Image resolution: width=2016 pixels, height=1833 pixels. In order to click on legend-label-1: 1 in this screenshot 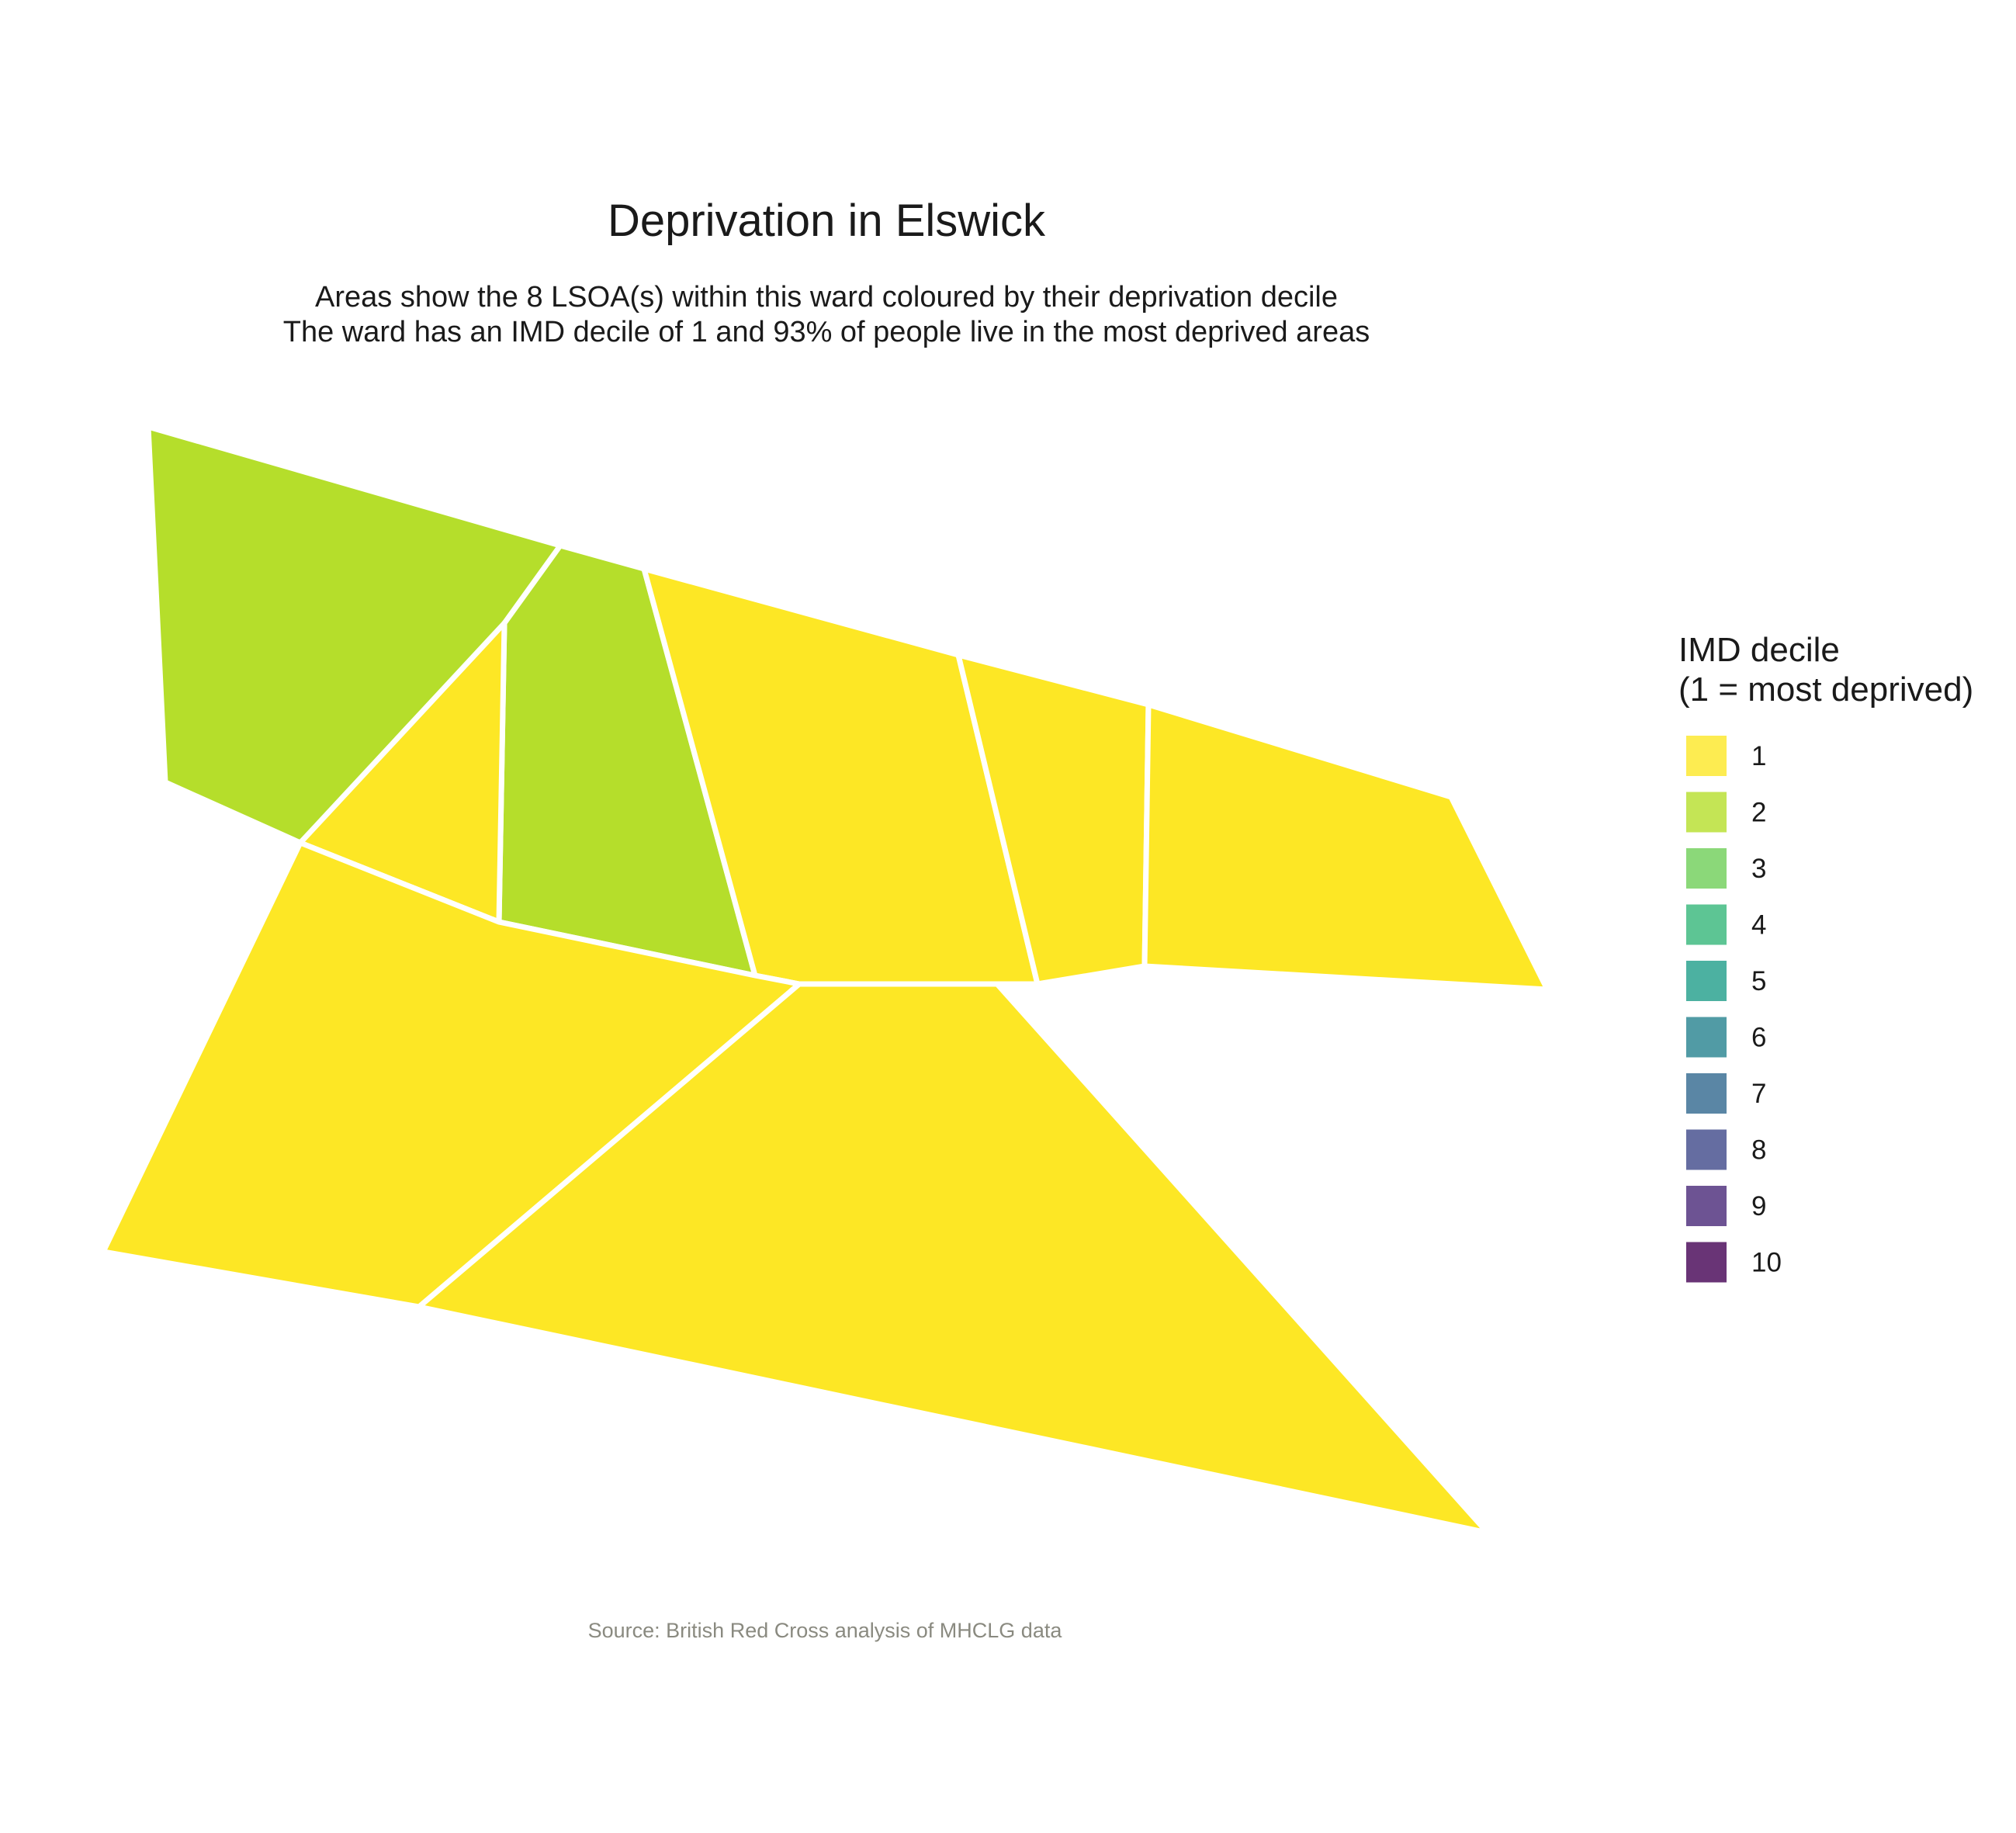, I will do `click(1759, 756)`.